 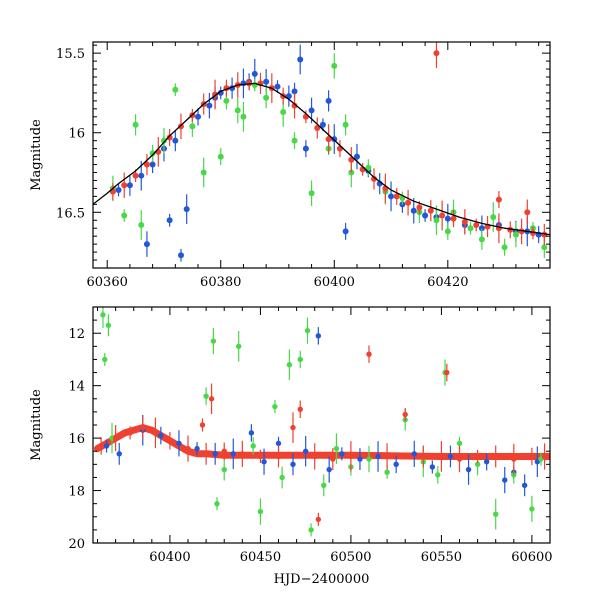 I want to click on y-tick-label: 20, so click(x=76, y=544).